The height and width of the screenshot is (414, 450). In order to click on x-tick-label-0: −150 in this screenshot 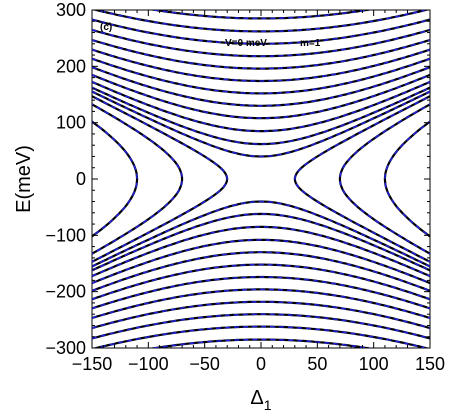, I will do `click(92, 364)`.